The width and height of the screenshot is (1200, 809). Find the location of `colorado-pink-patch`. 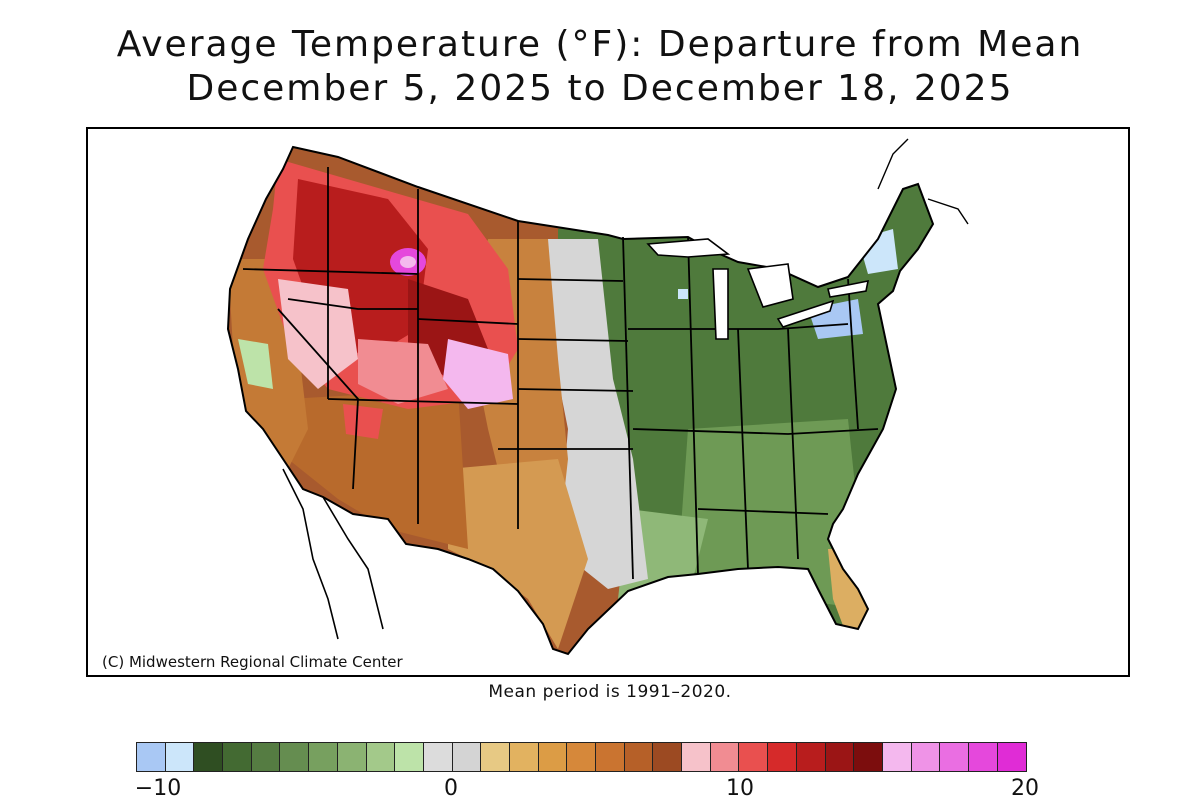

colorado-pink-patch is located at coordinates (478, 374).